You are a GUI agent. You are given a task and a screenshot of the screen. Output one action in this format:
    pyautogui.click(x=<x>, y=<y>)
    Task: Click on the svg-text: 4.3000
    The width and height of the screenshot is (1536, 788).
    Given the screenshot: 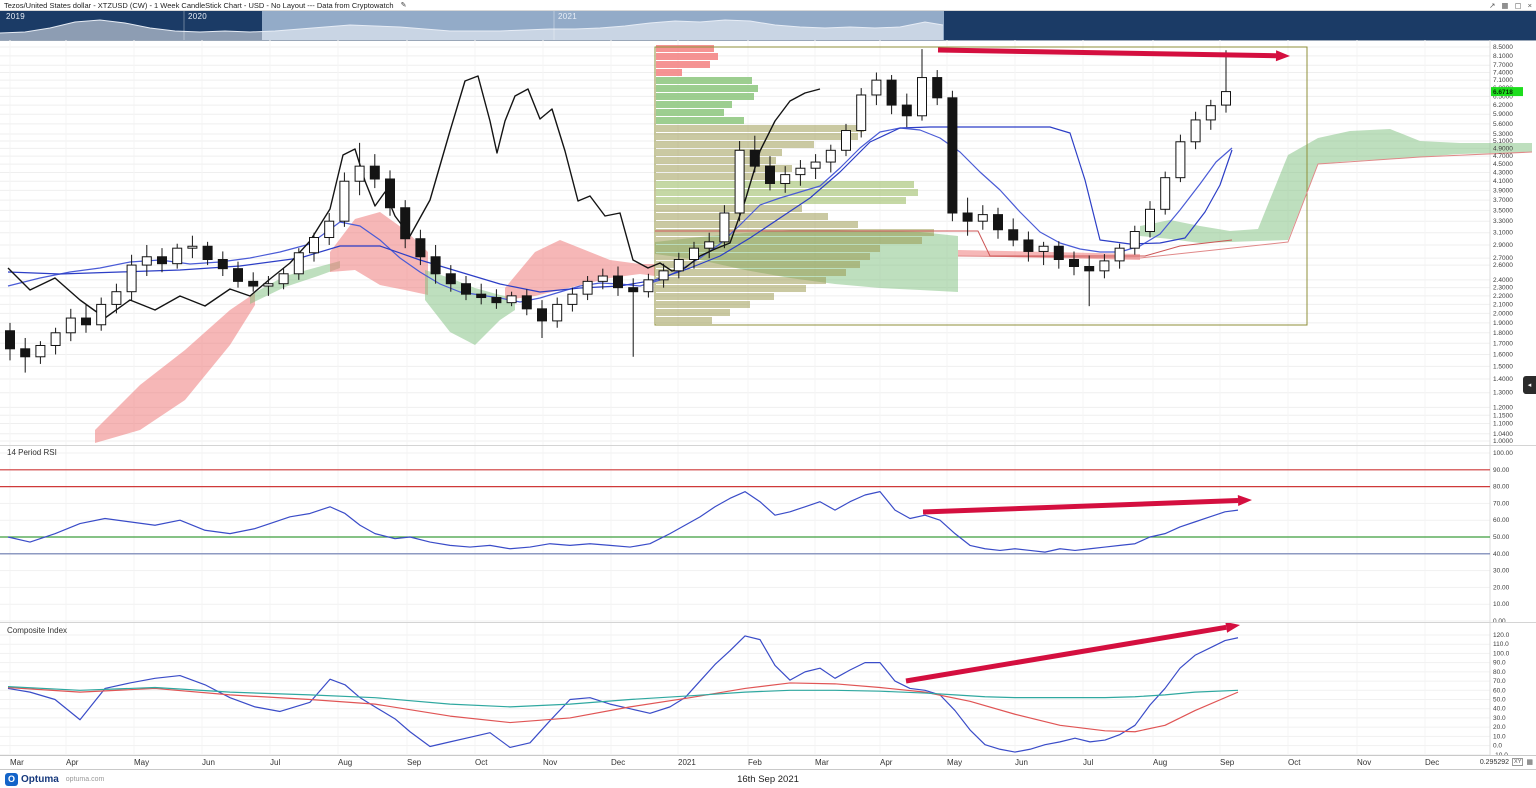 What is the action you would take?
    pyautogui.click(x=1503, y=172)
    